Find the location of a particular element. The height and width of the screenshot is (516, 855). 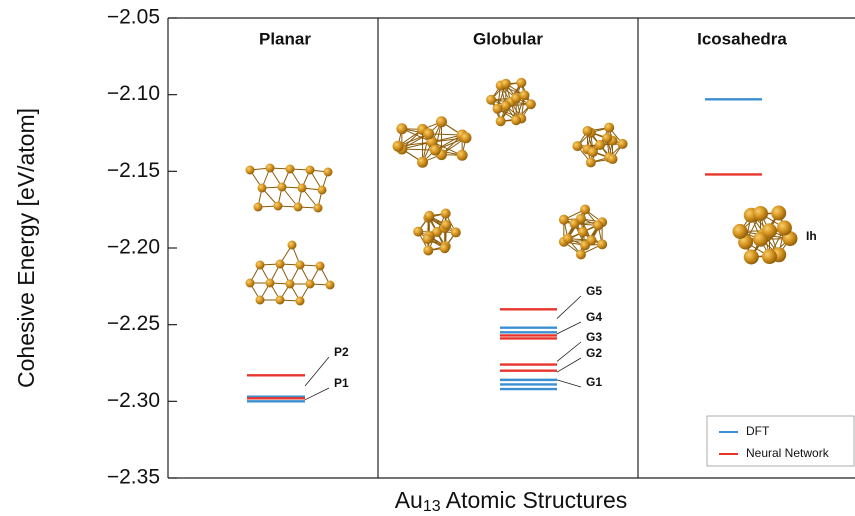

x-title-subscript: 13 is located at coordinates (432, 506).